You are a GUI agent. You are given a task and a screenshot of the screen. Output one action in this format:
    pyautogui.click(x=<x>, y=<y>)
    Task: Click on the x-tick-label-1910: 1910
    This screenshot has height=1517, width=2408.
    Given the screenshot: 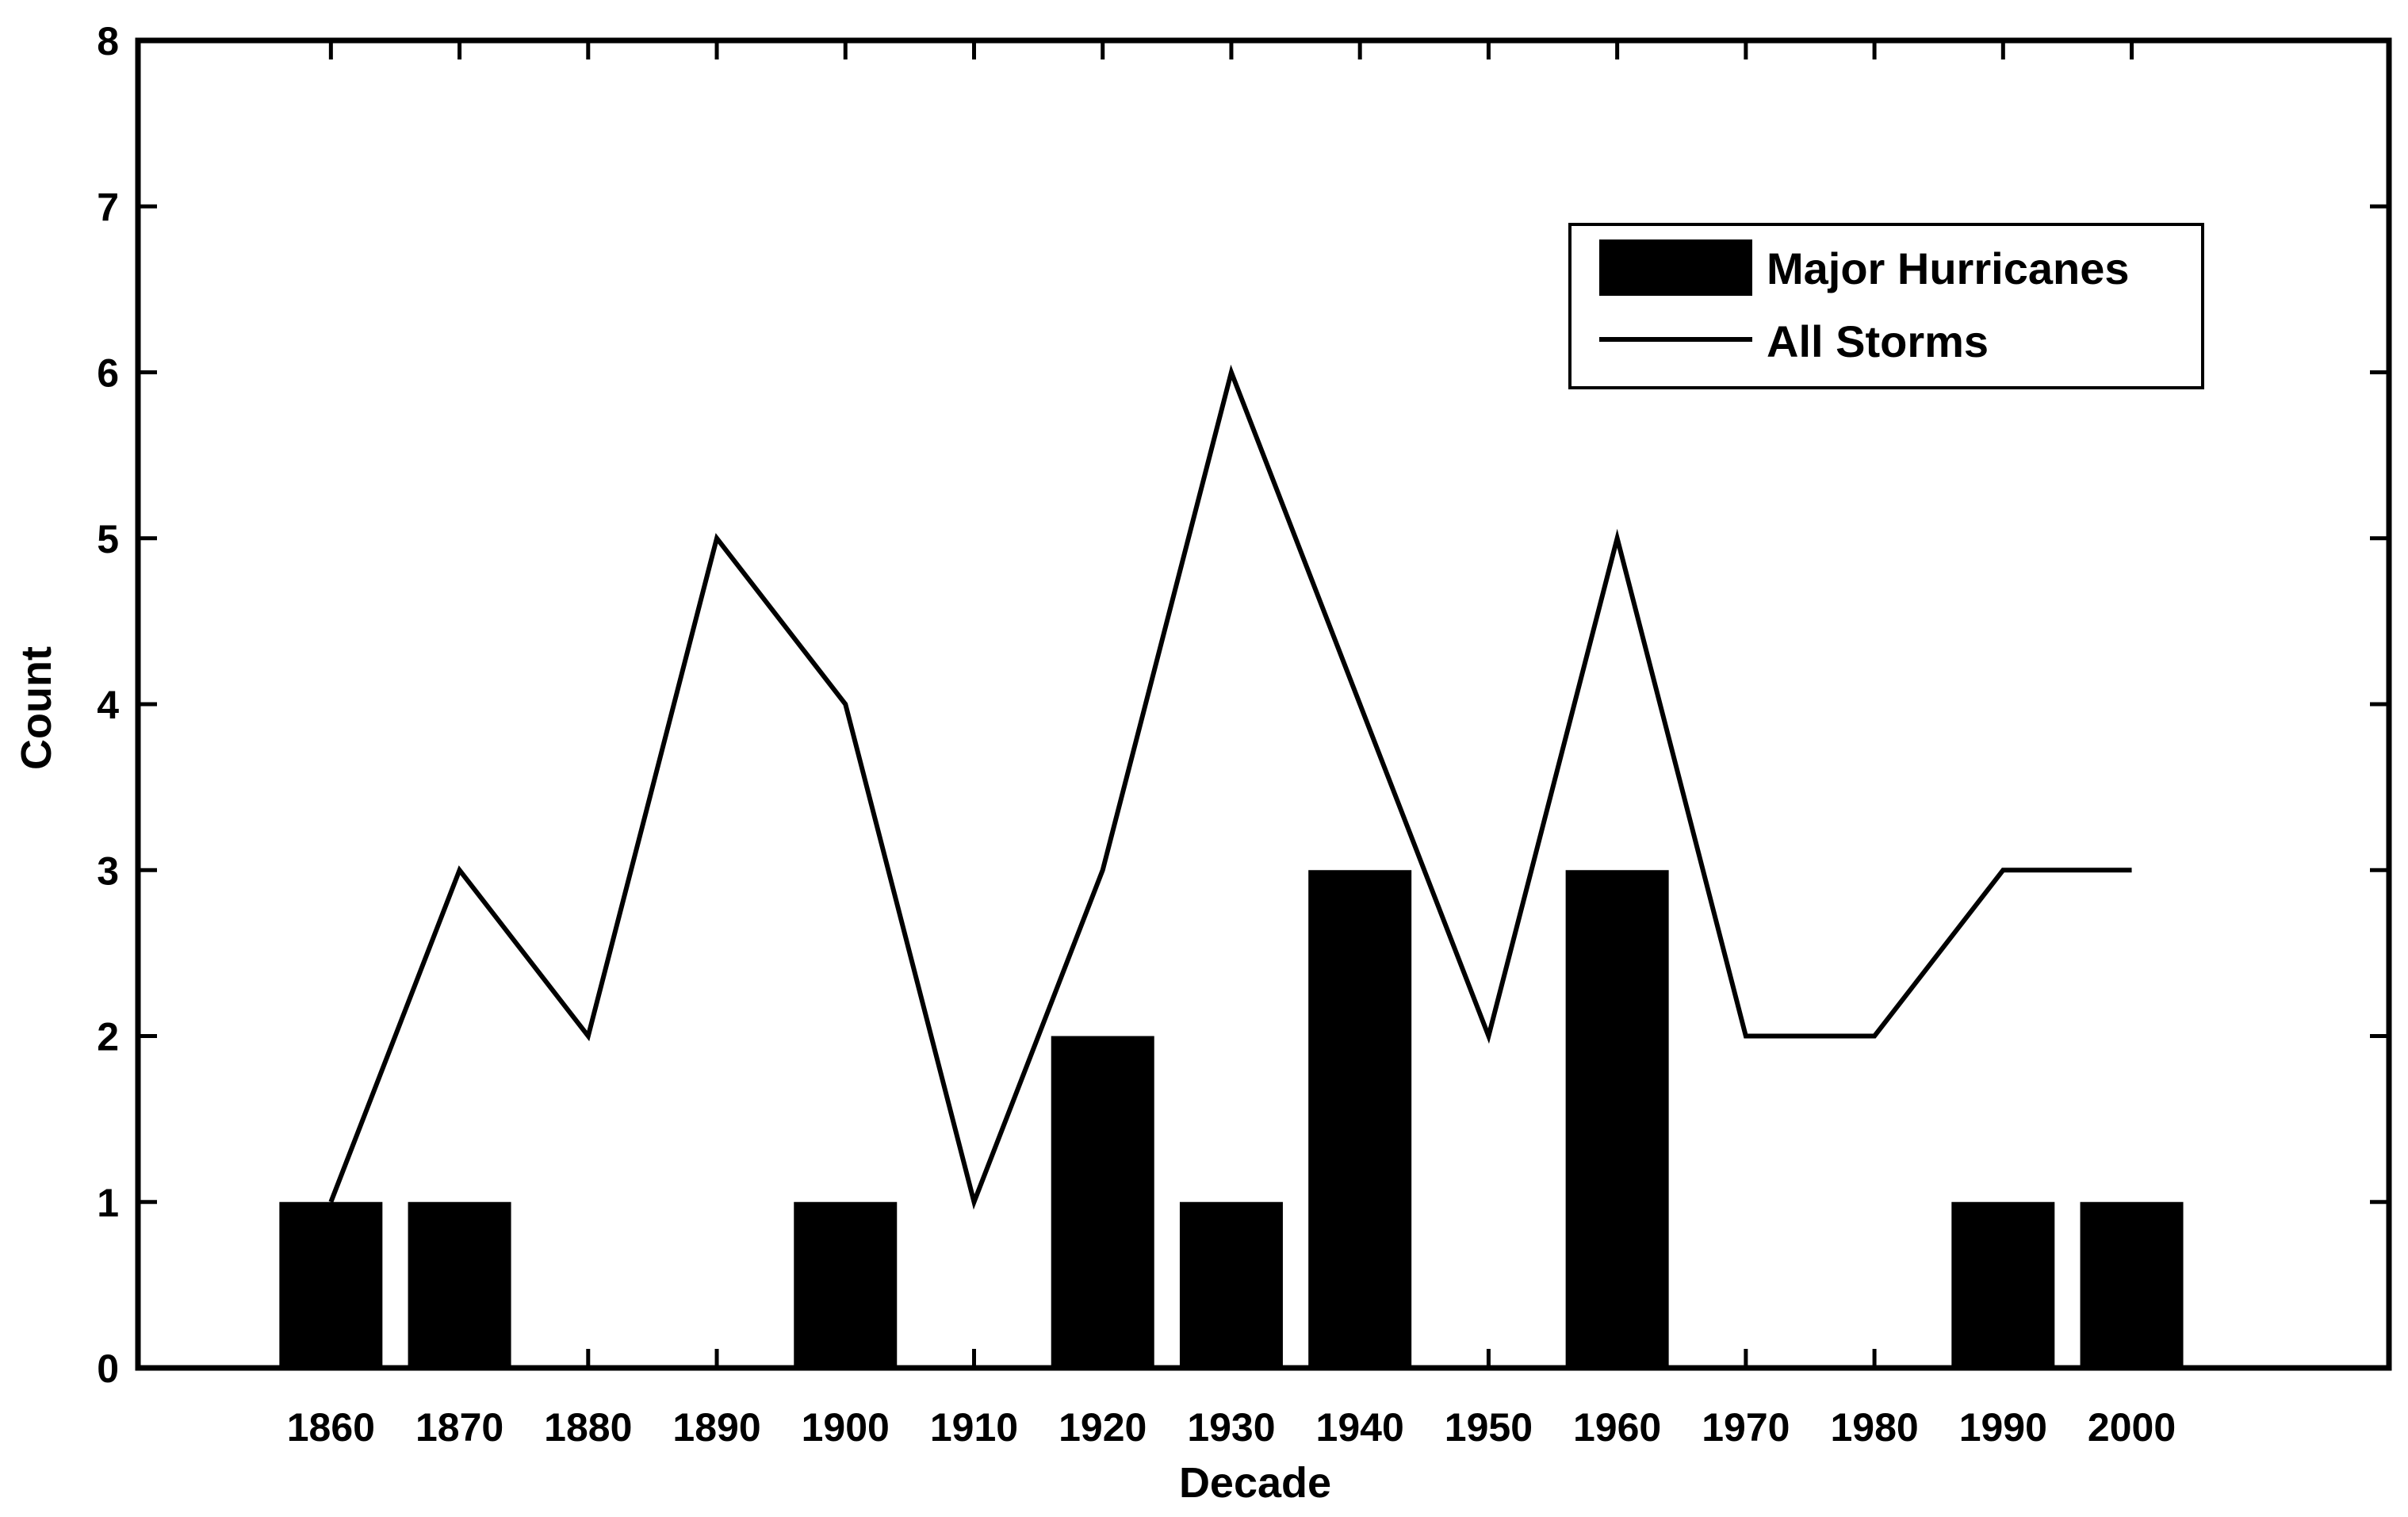 What is the action you would take?
    pyautogui.click(x=974, y=1428)
    